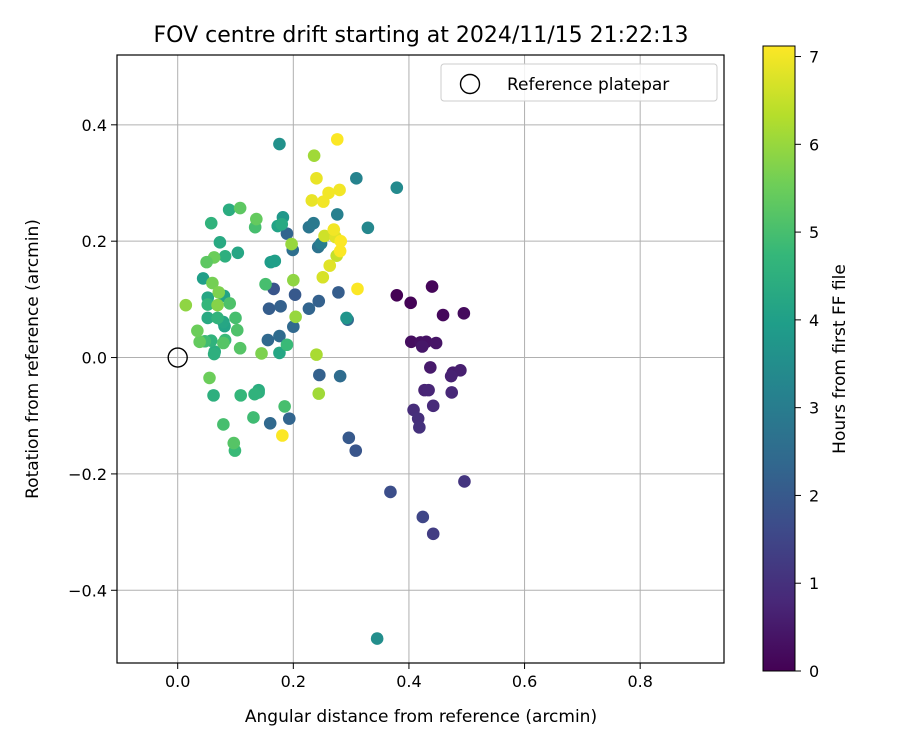  What do you see at coordinates (408, 681) in the screenshot?
I see `x-tick-label: 0.4` at bounding box center [408, 681].